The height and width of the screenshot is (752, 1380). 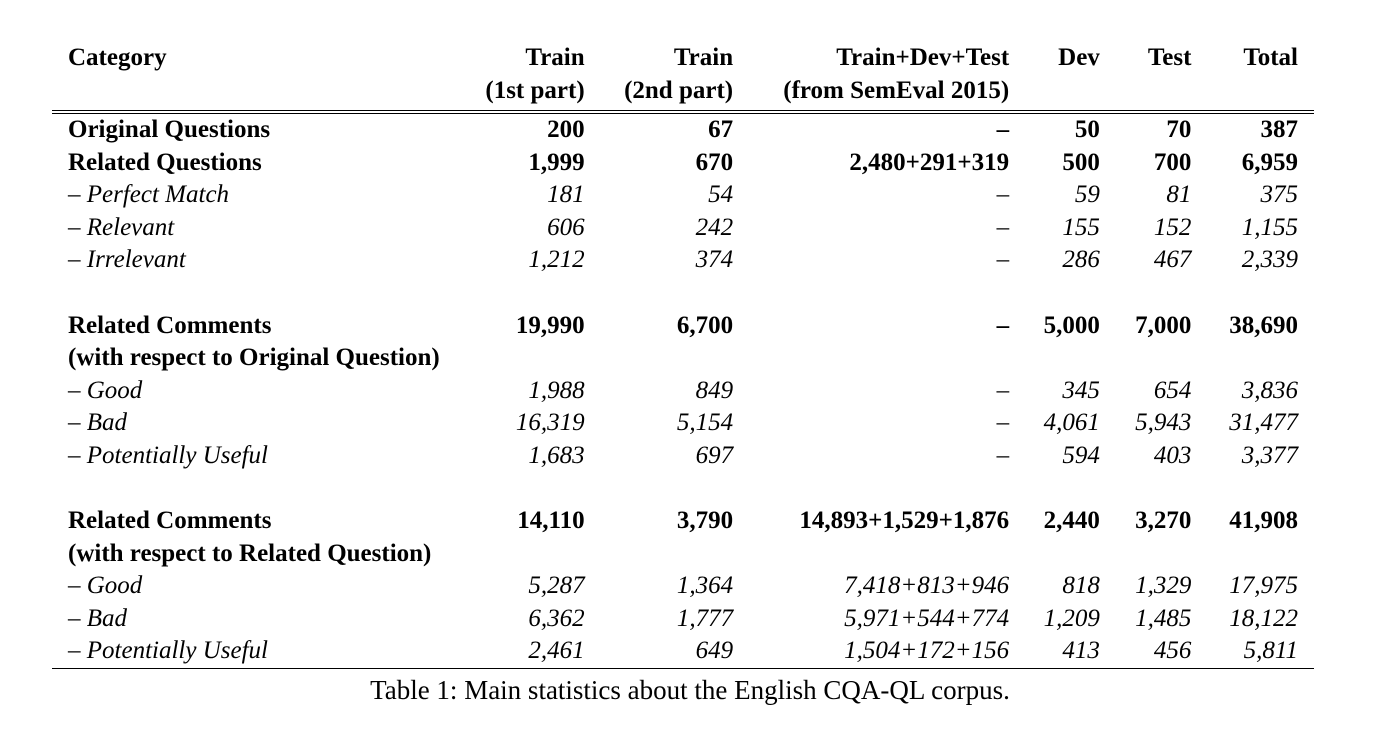 I want to click on row-category: – Relevant, so click(x=121, y=227).